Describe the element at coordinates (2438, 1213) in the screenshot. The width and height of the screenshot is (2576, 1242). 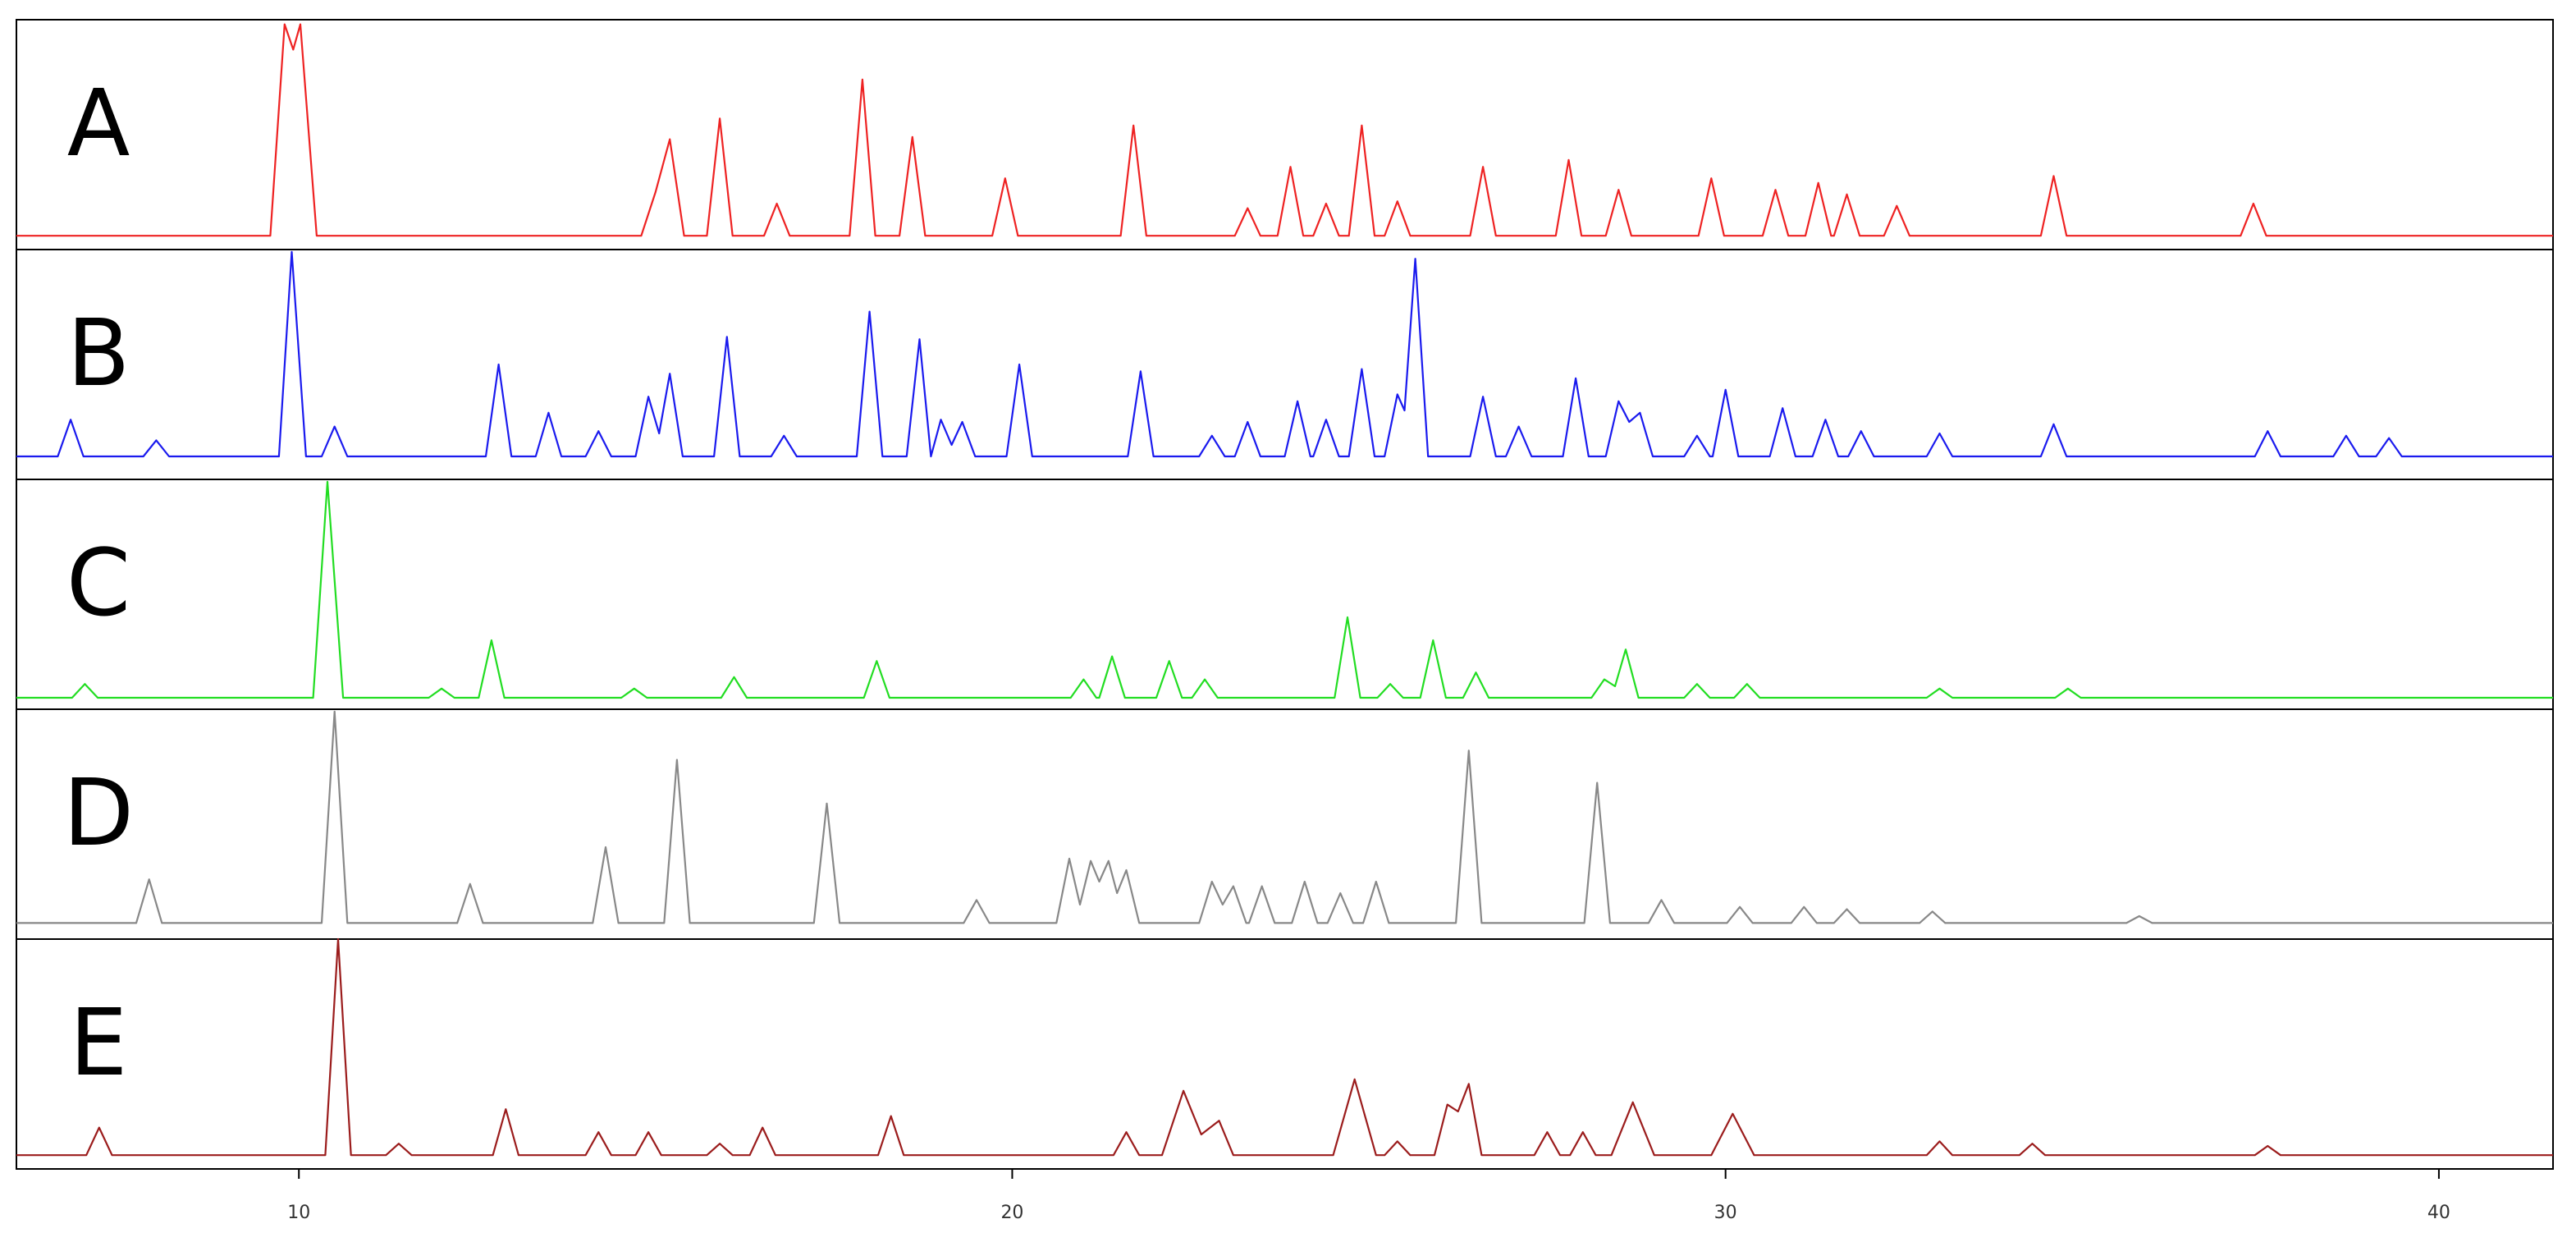
I see `x-tick-label: 40` at that location.